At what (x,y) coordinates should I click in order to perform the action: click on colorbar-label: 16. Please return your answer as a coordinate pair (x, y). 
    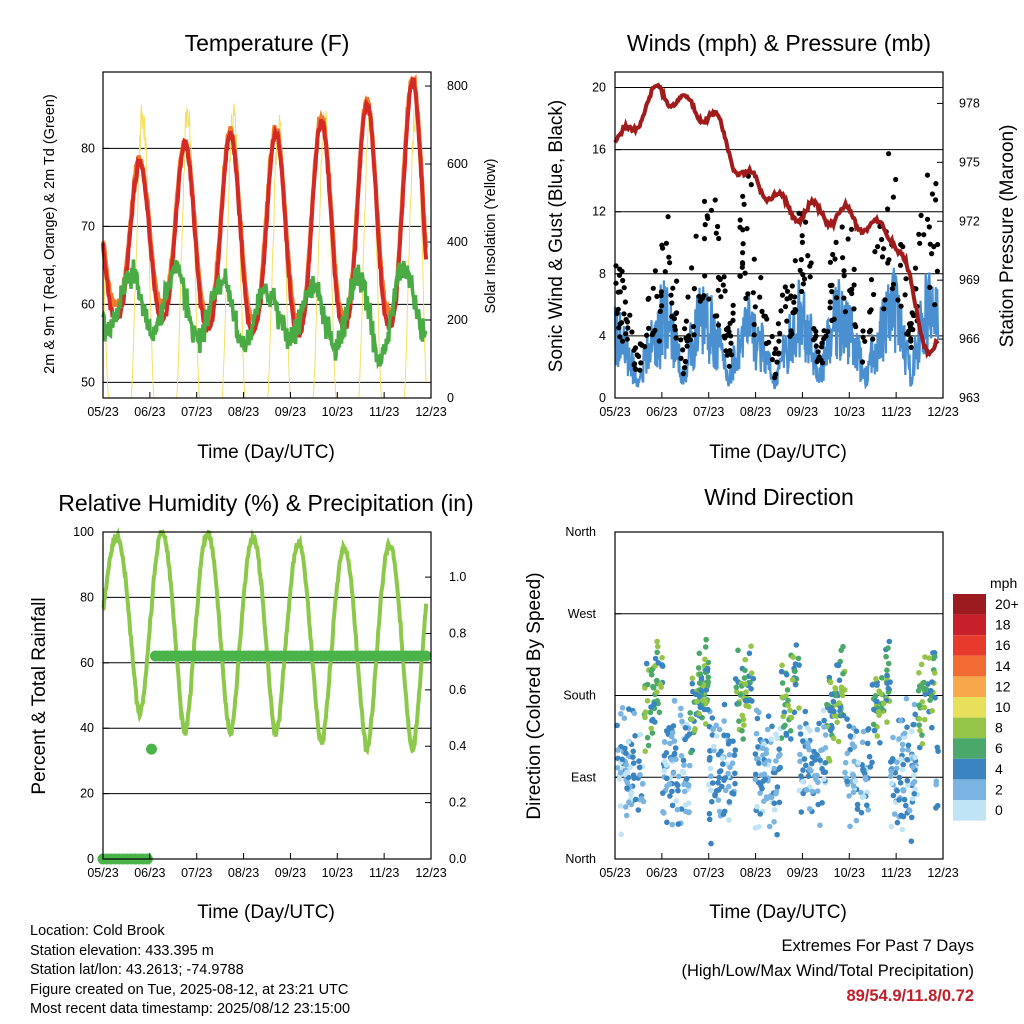
    Looking at the image, I should click on (1003, 645).